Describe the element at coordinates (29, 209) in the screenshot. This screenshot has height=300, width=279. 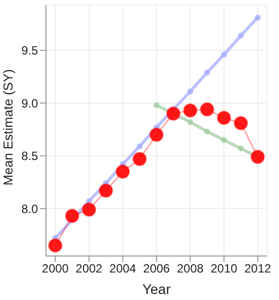
I see `y-tick-label: 8.0` at that location.